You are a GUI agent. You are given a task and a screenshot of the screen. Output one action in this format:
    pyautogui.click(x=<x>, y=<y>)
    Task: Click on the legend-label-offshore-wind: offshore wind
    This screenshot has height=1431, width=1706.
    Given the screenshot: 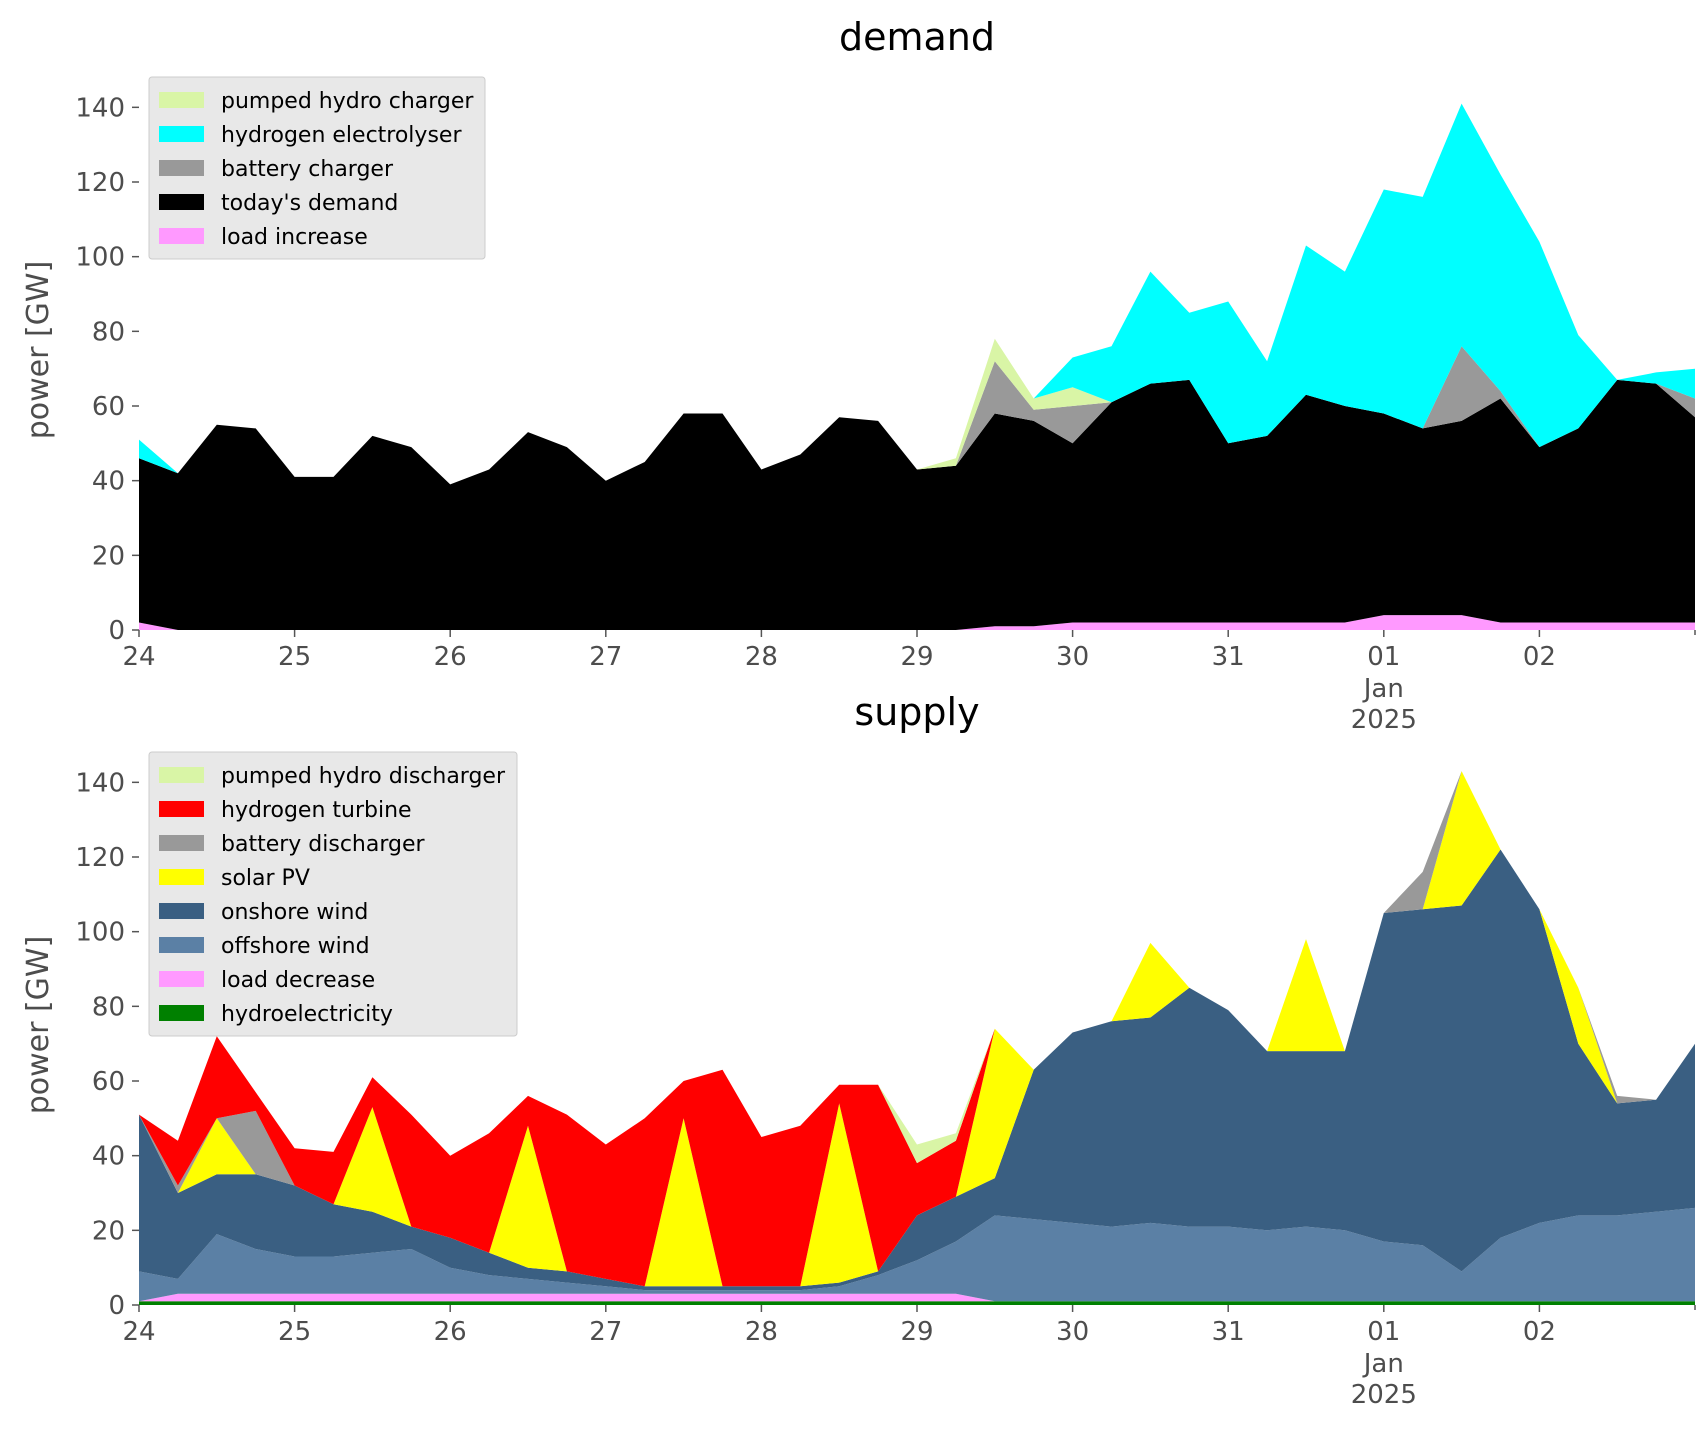 What is the action you would take?
    pyautogui.click(x=295, y=946)
    